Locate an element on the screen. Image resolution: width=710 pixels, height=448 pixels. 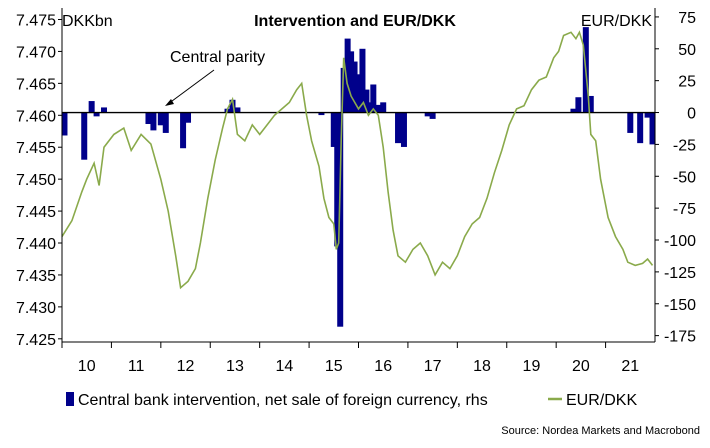
annotation-arrowhead is located at coordinates (169, 102).